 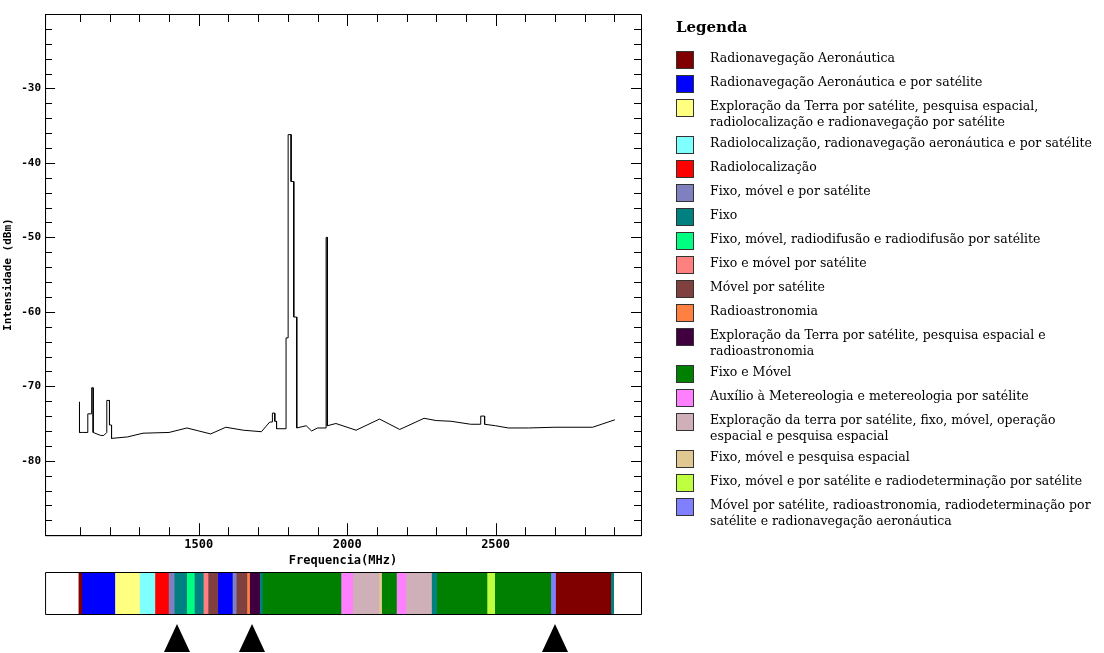 What do you see at coordinates (31, 162) in the screenshot?
I see `y-tick-label: -40` at bounding box center [31, 162].